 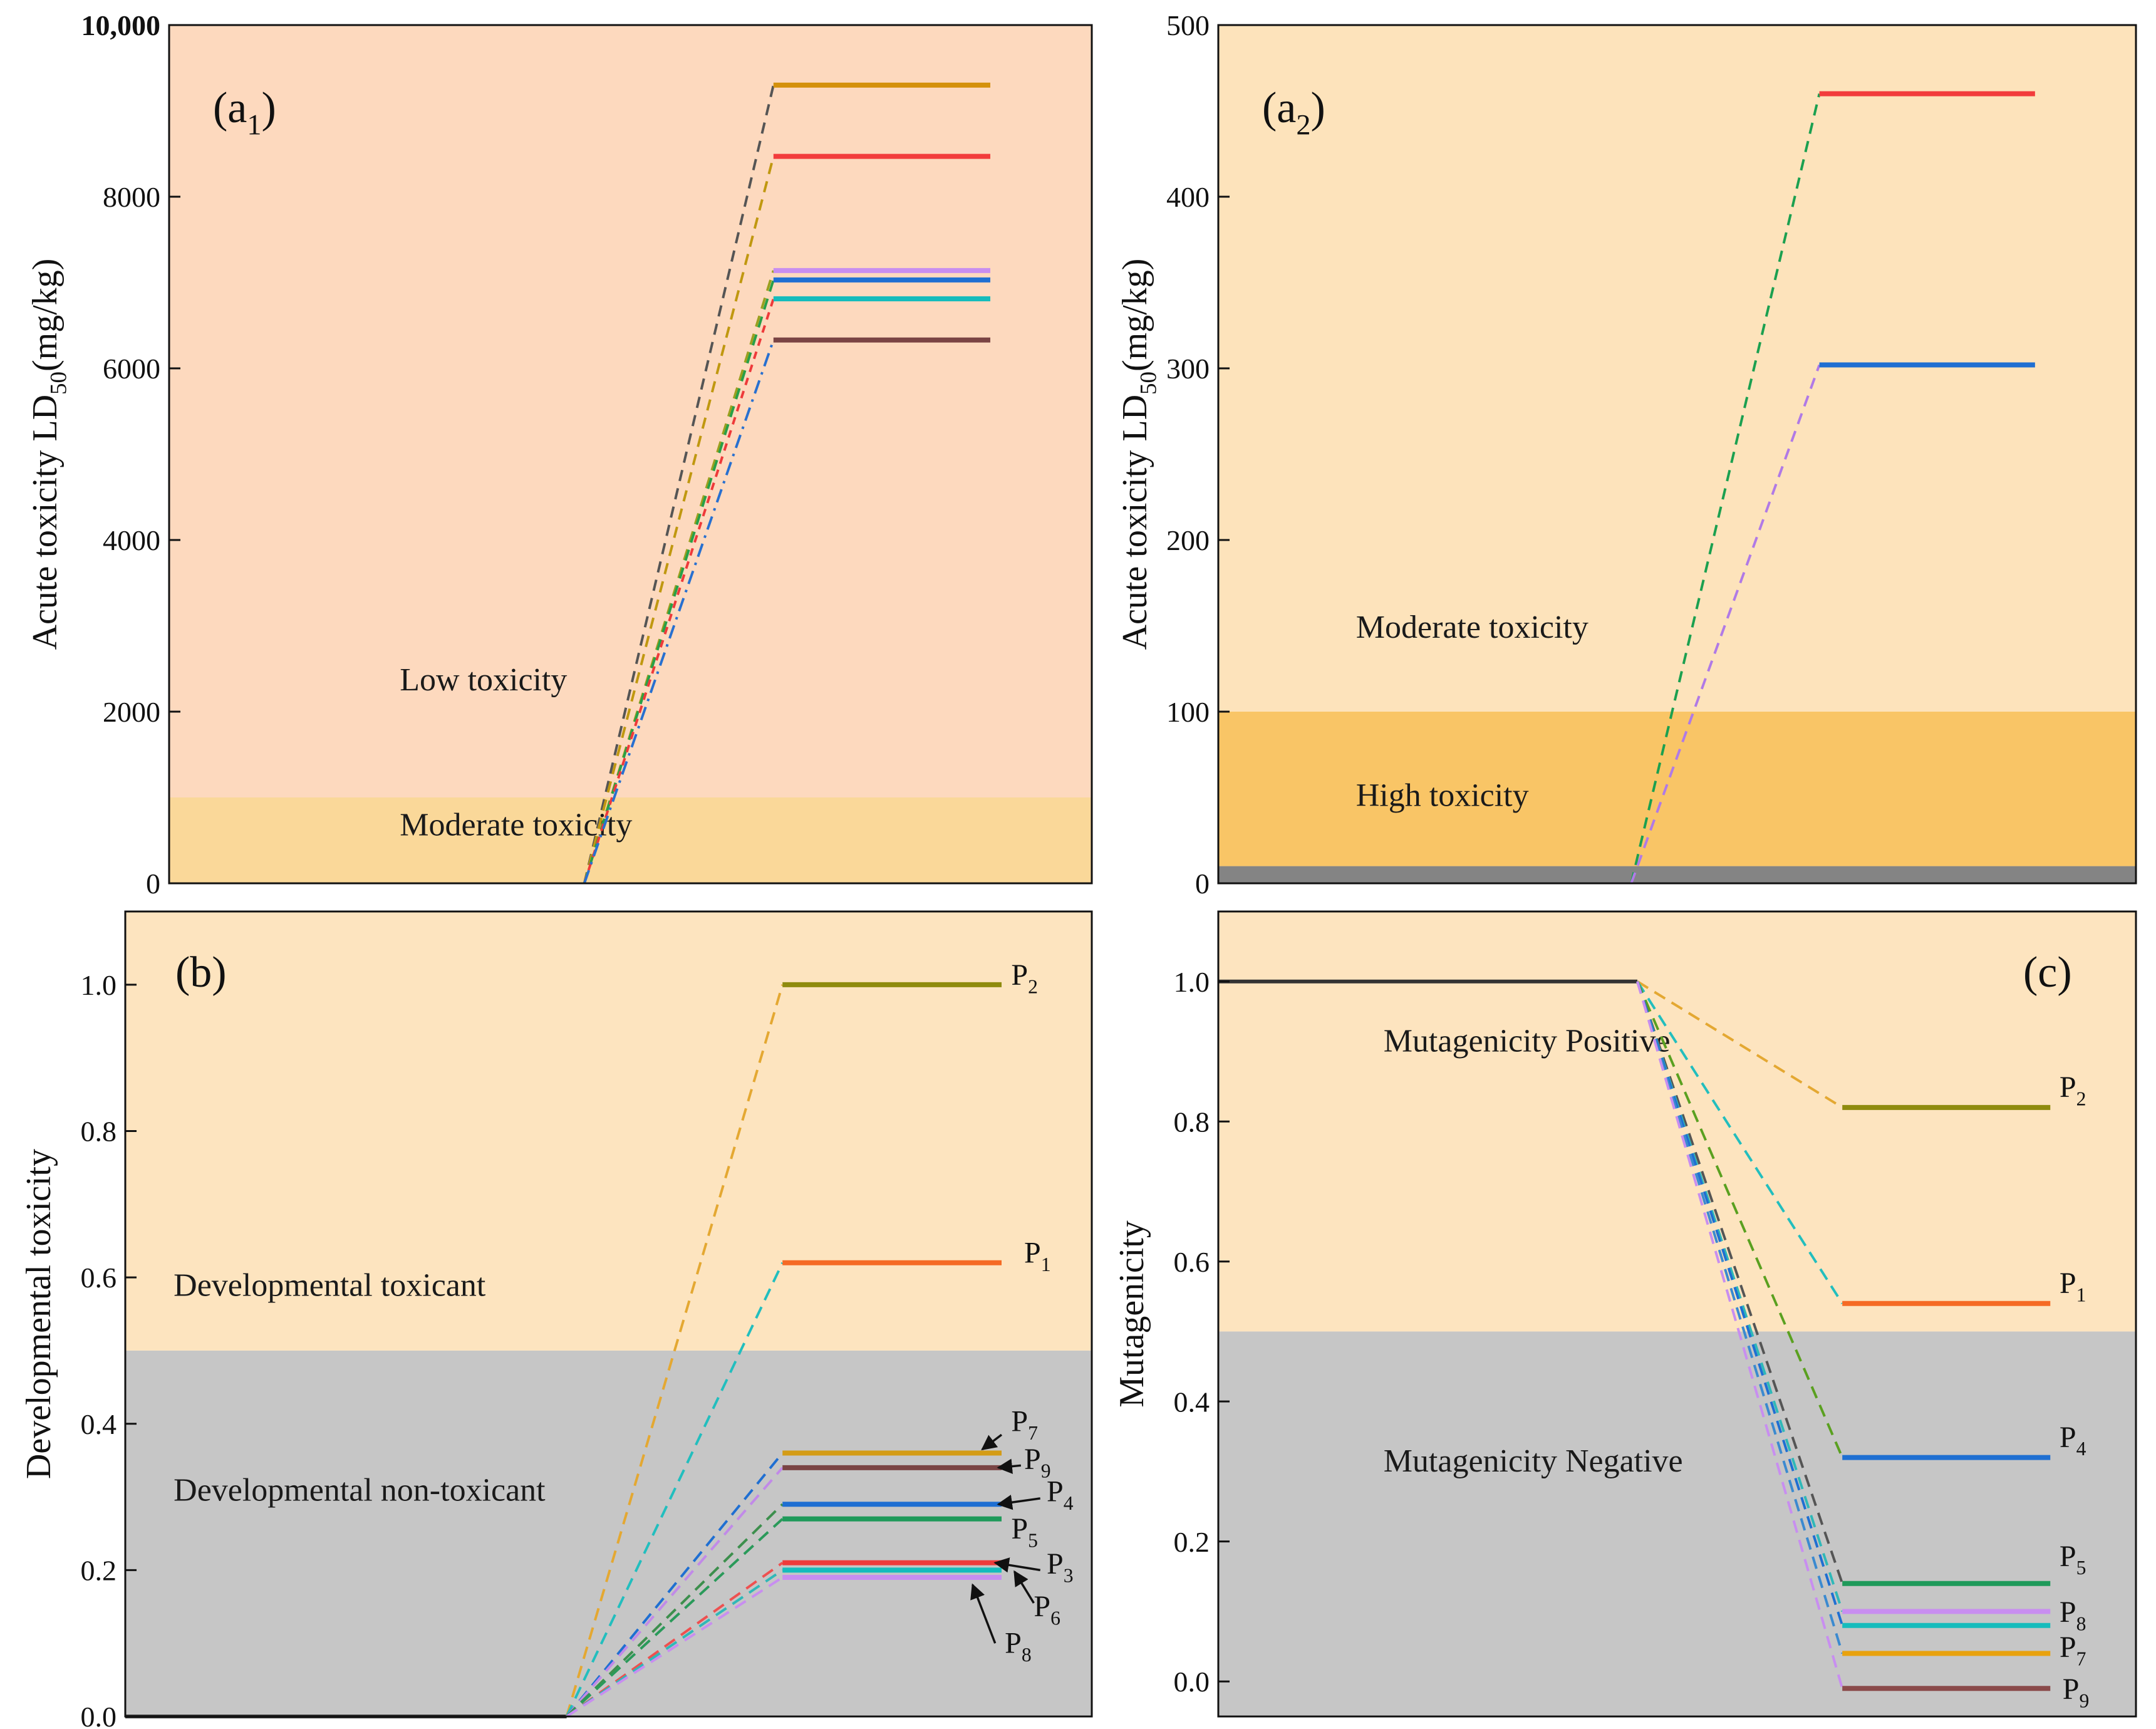 What do you see at coordinates (1188, 540) in the screenshot?
I see `y-tick-label: 200` at bounding box center [1188, 540].